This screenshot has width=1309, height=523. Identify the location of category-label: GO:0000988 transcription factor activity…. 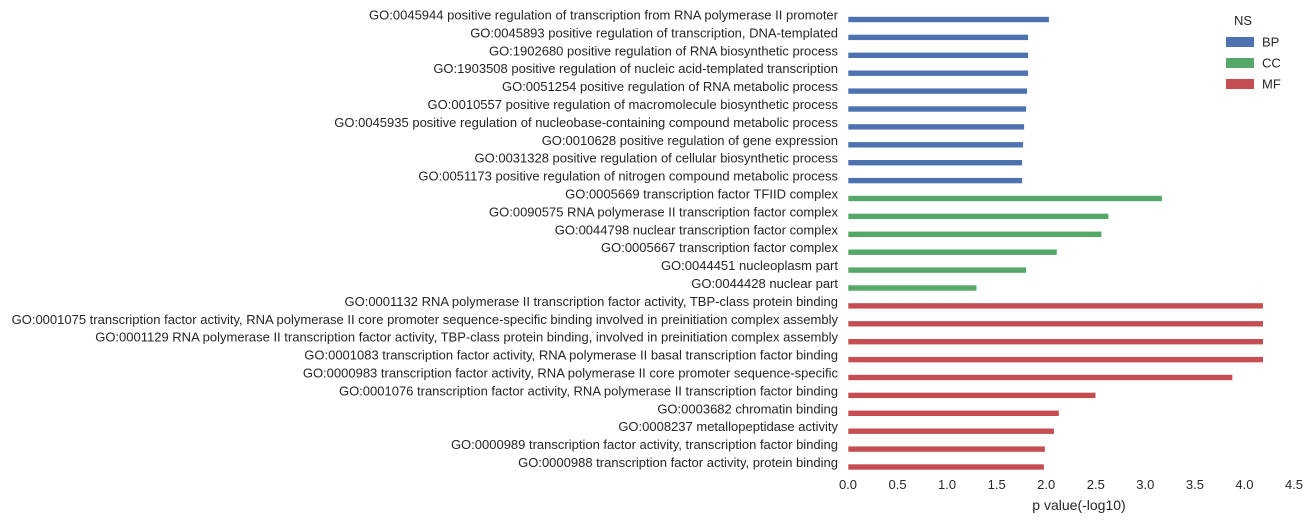
(678, 462).